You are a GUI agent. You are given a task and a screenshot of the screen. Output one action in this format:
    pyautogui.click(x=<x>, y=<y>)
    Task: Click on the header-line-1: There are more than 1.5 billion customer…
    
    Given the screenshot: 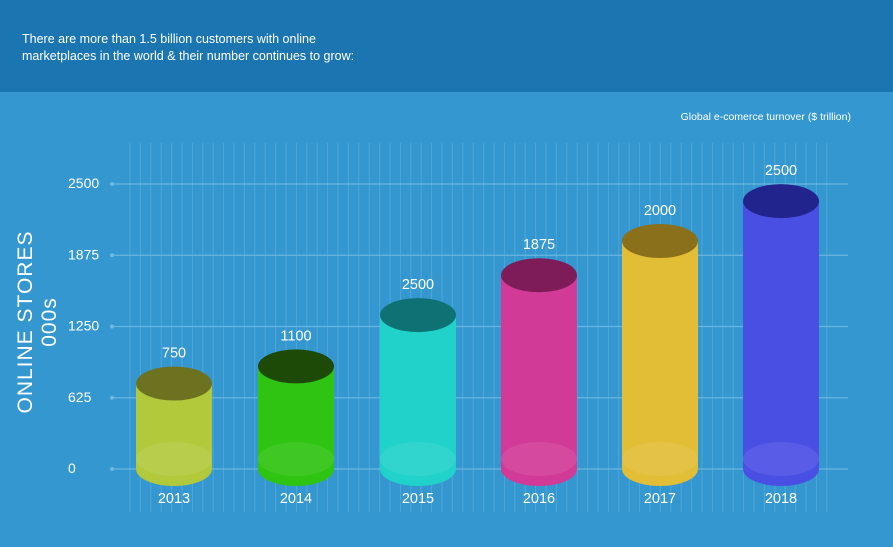 What is the action you would take?
    pyautogui.click(x=169, y=39)
    